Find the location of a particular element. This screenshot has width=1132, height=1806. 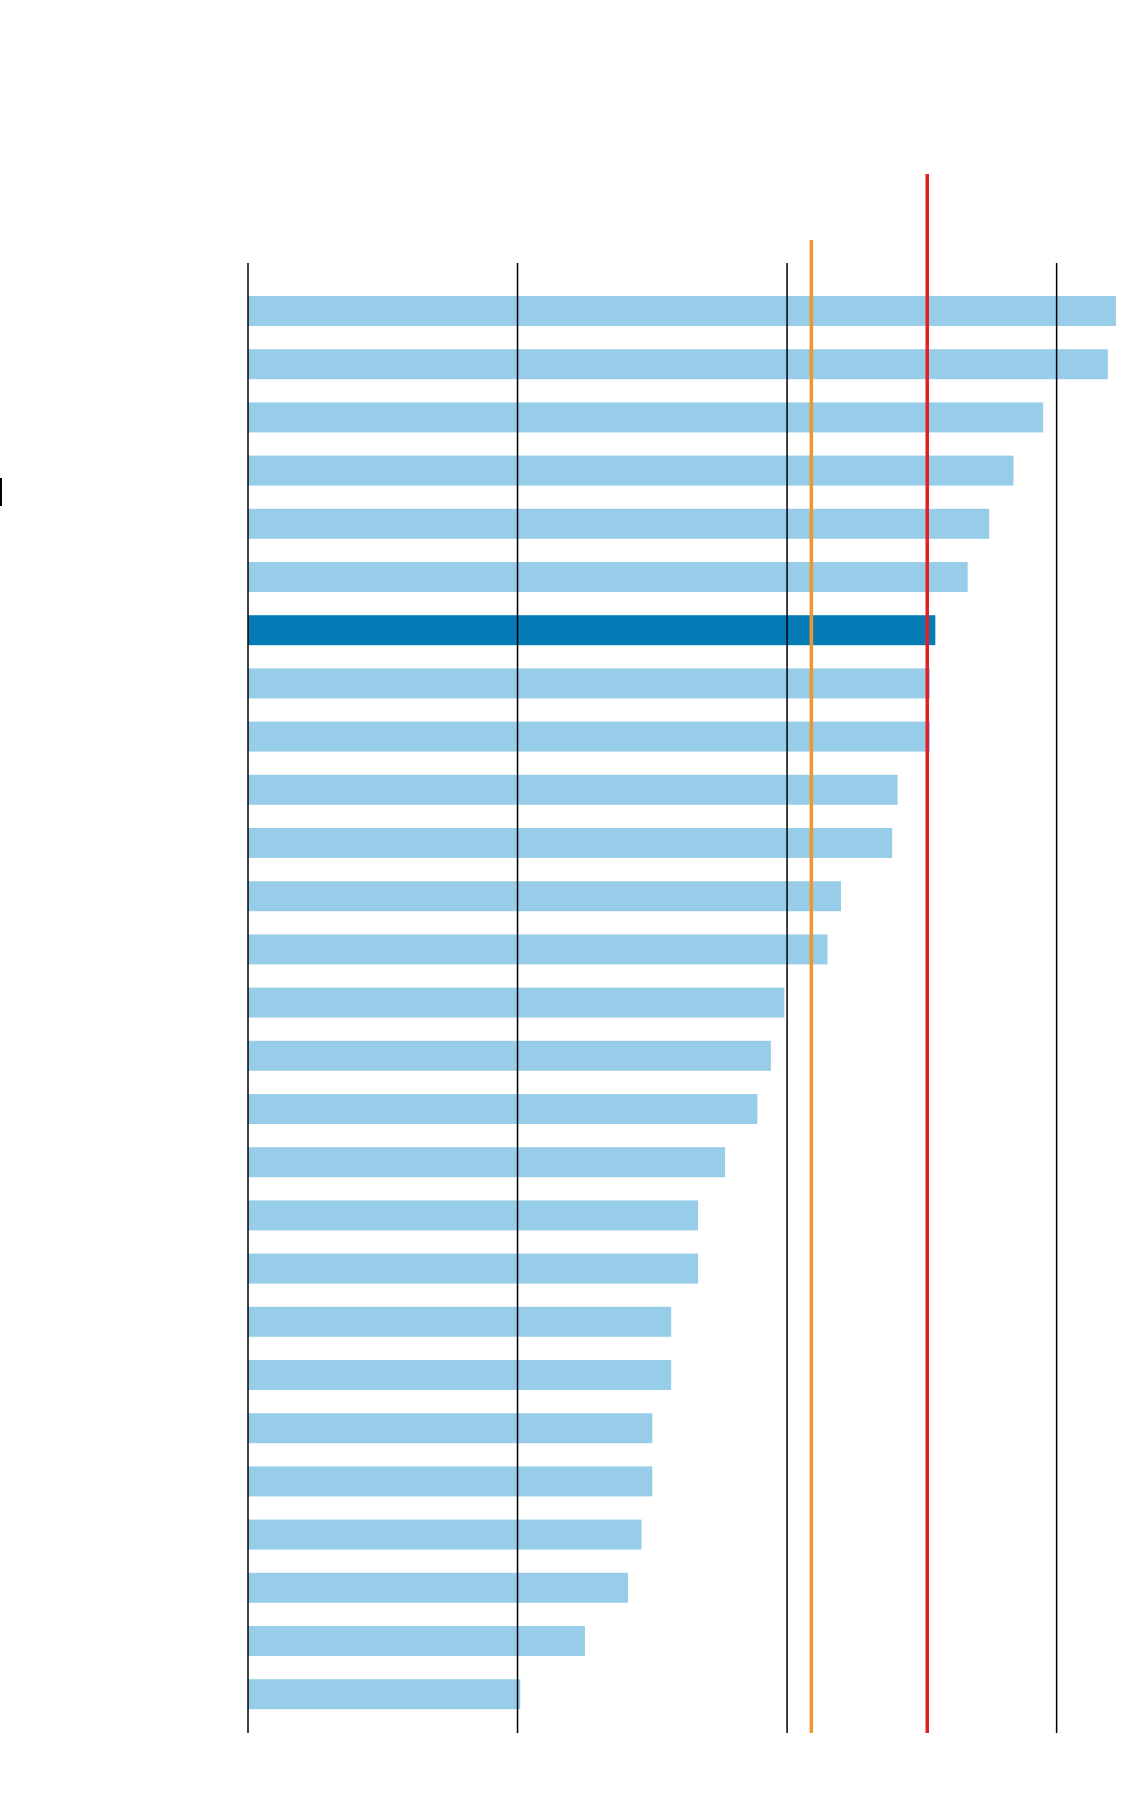

edge-mark is located at coordinates (1, 492).